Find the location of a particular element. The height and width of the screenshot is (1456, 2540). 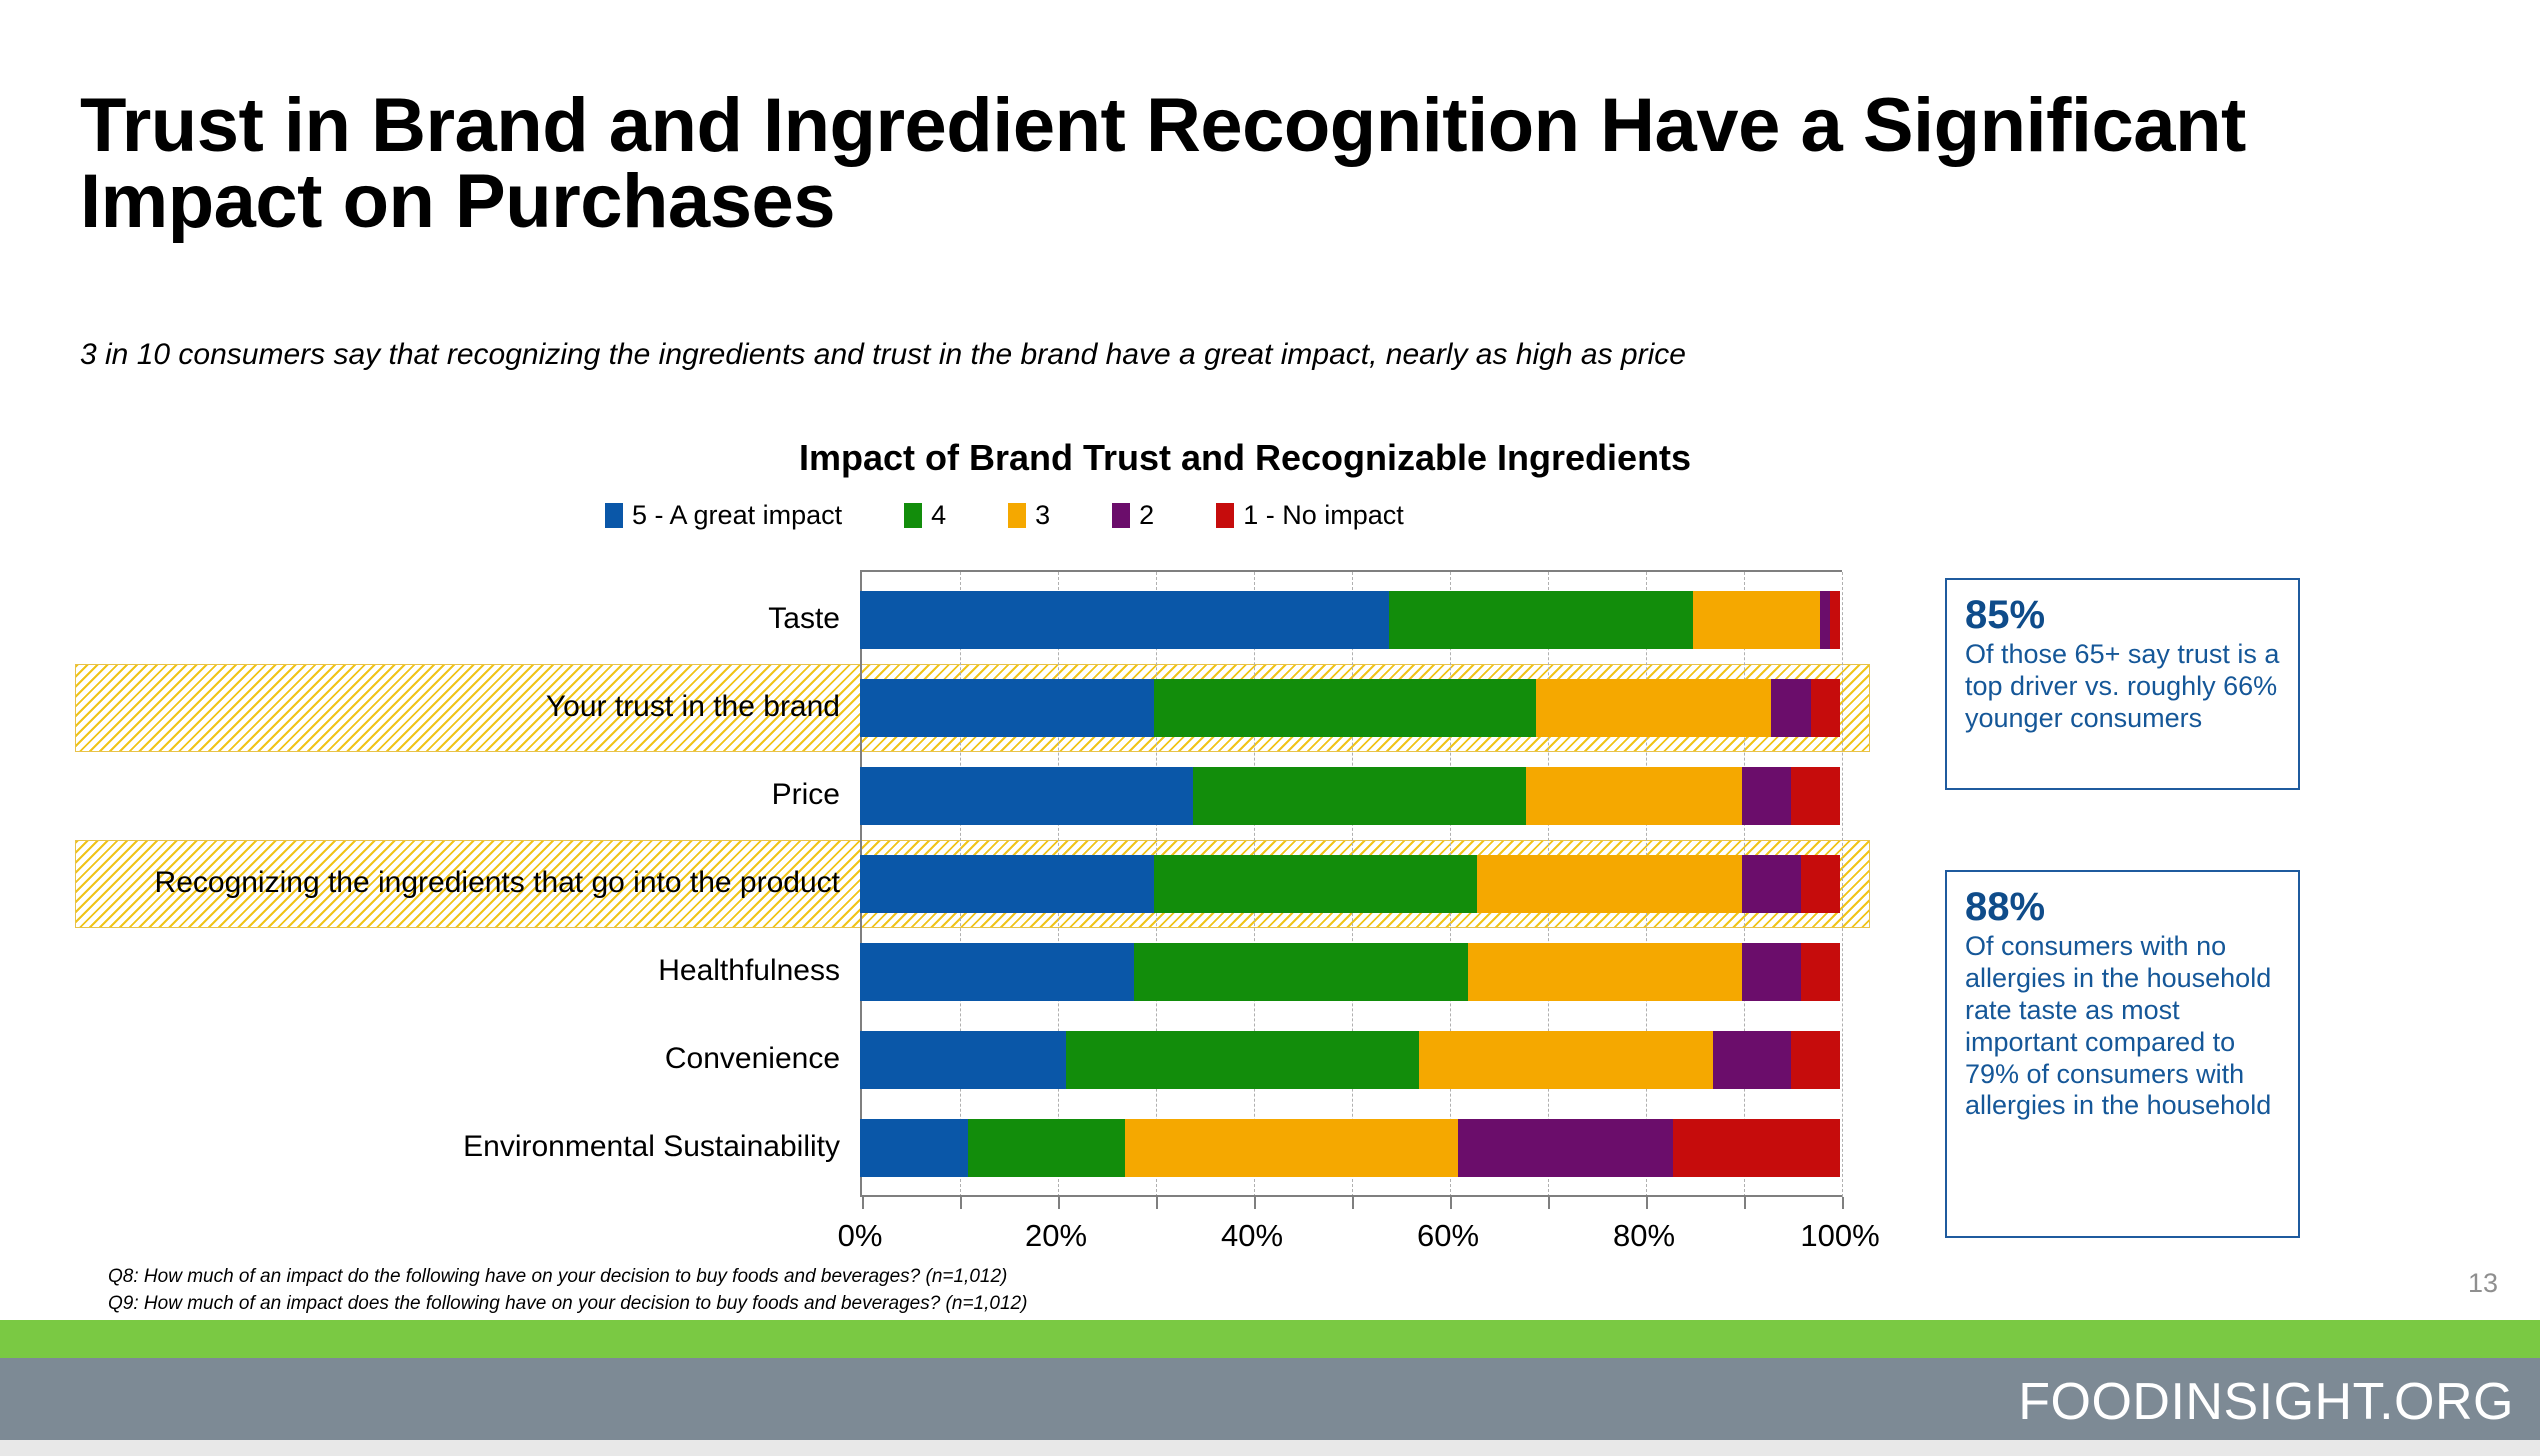

chart-row: Price is located at coordinates (950, 796).